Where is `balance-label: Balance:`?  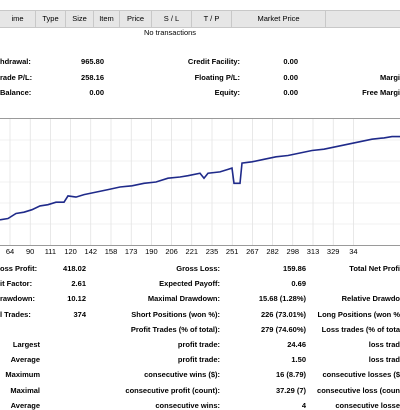
balance-label: Balance: is located at coordinates (16, 92).